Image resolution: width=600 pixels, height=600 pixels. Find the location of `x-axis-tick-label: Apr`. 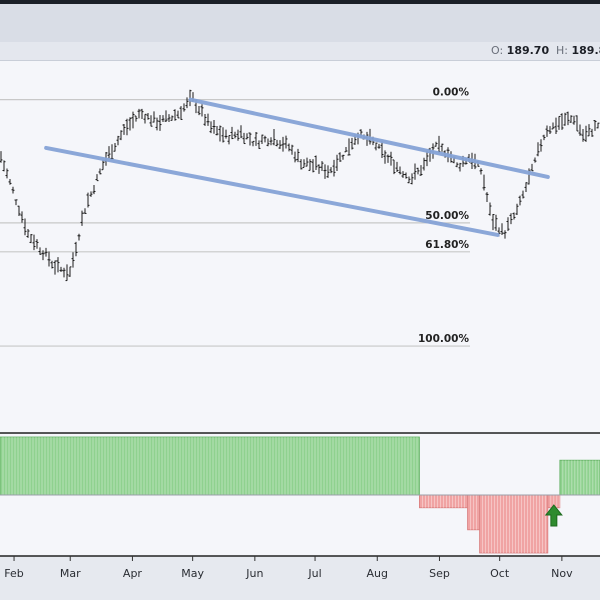

x-axis-tick-label: Apr is located at coordinates (133, 573).